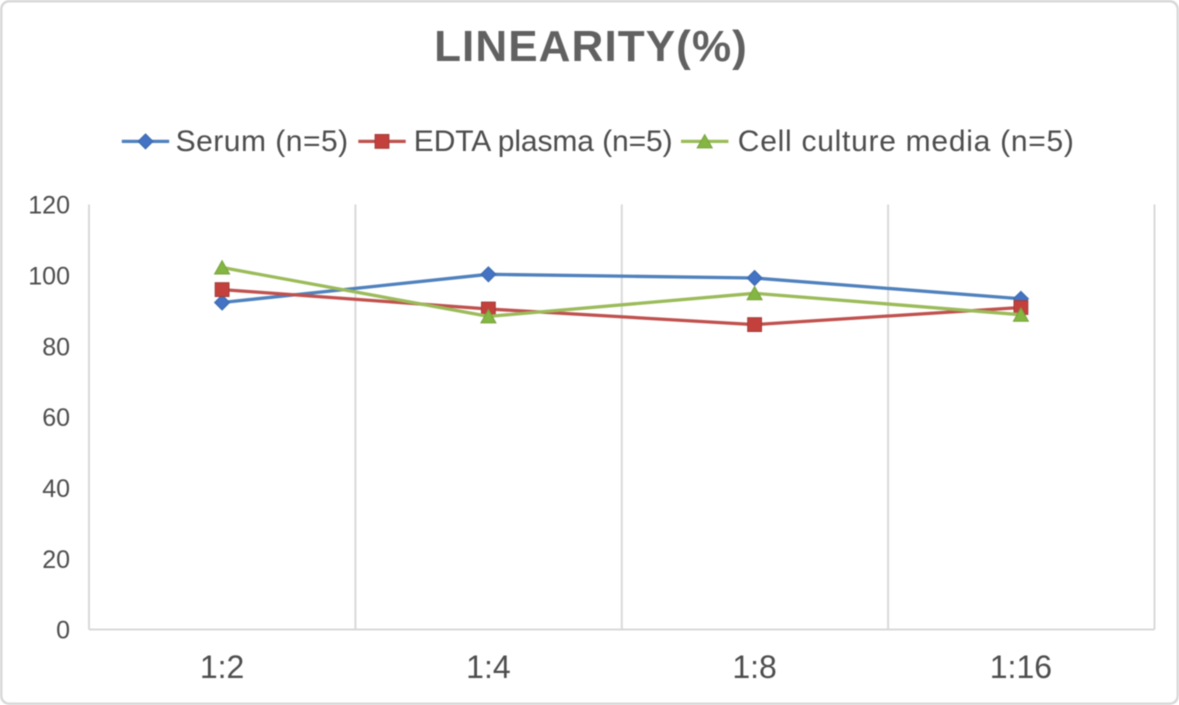 The image size is (1179, 705). I want to click on svg-text: 80, so click(56, 347).